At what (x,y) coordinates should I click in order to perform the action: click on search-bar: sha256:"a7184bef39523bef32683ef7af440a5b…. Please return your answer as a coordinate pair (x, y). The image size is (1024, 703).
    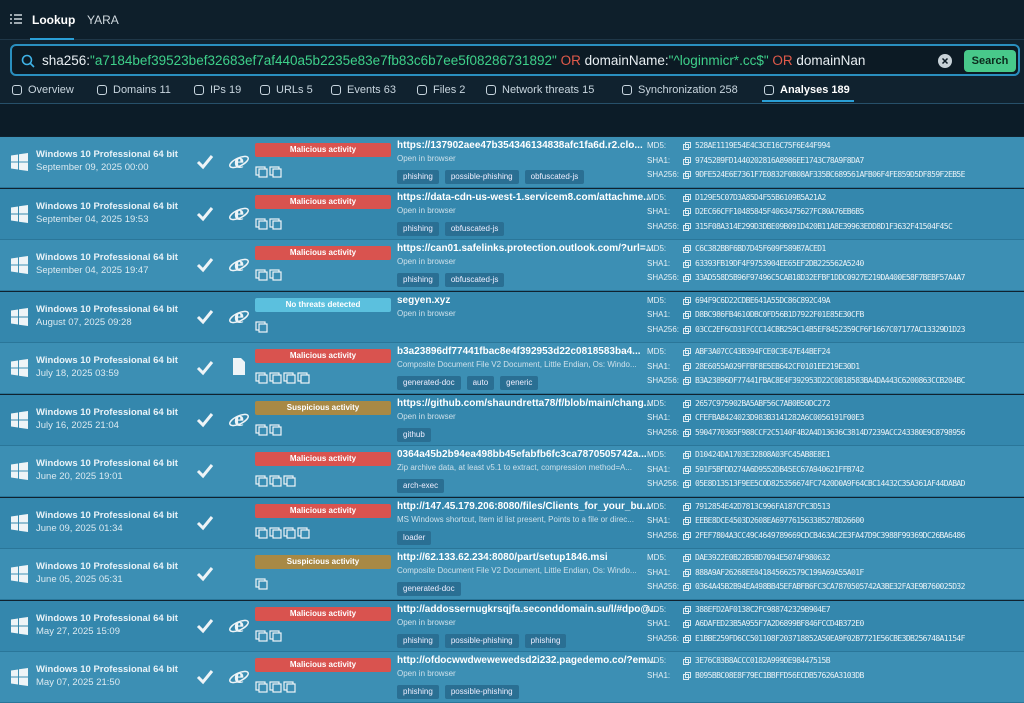
    Looking at the image, I should click on (515, 60).